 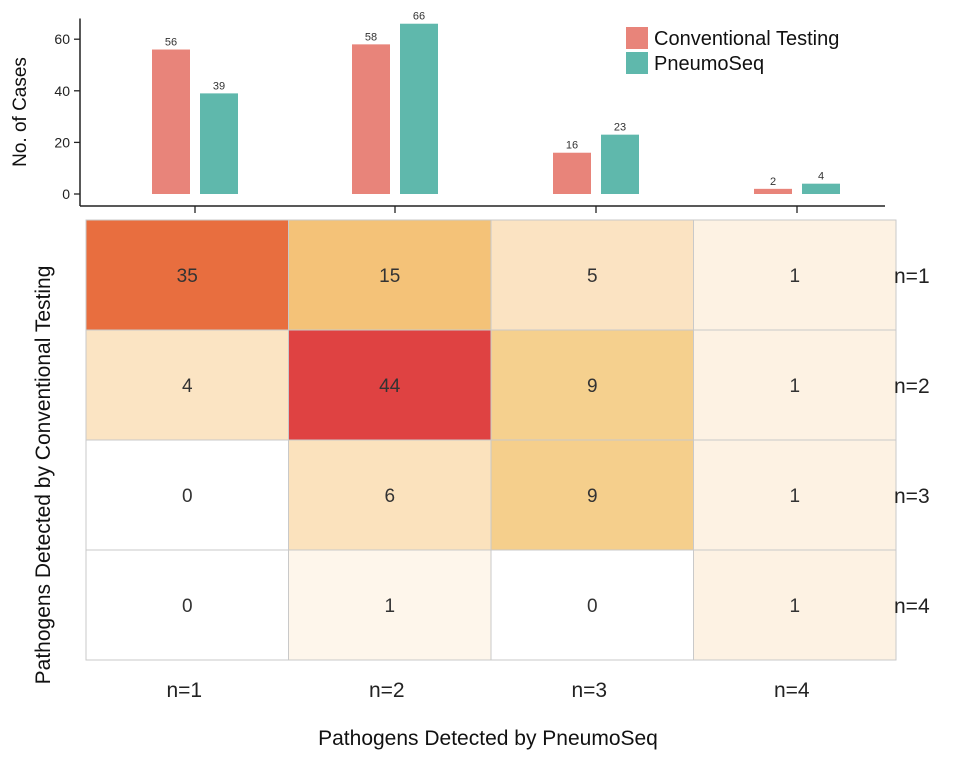 What do you see at coordinates (589, 690) in the screenshot?
I see `heatmap-col-label: n=3` at bounding box center [589, 690].